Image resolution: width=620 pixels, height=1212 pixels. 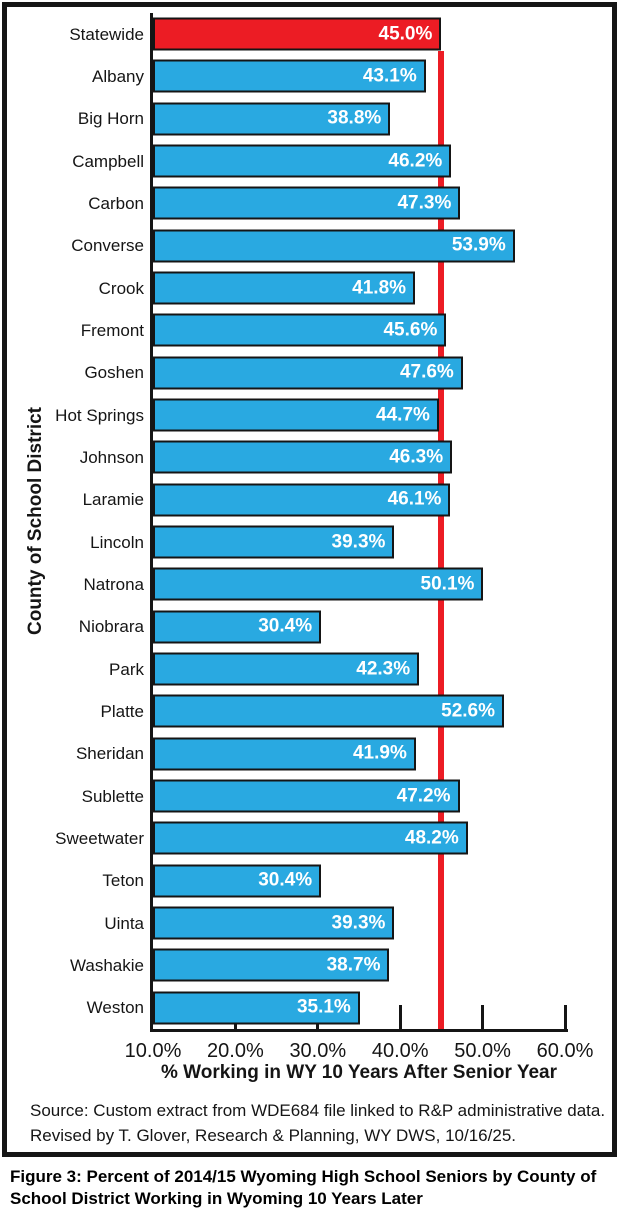 I want to click on bar: 44.7%, so click(x=296, y=415).